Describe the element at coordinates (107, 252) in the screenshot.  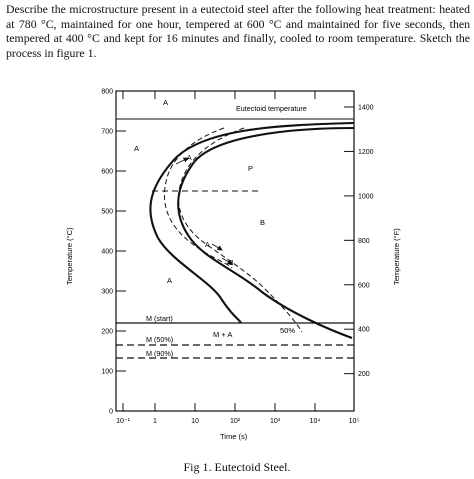
I see `y-tick-label-left: 400` at that location.